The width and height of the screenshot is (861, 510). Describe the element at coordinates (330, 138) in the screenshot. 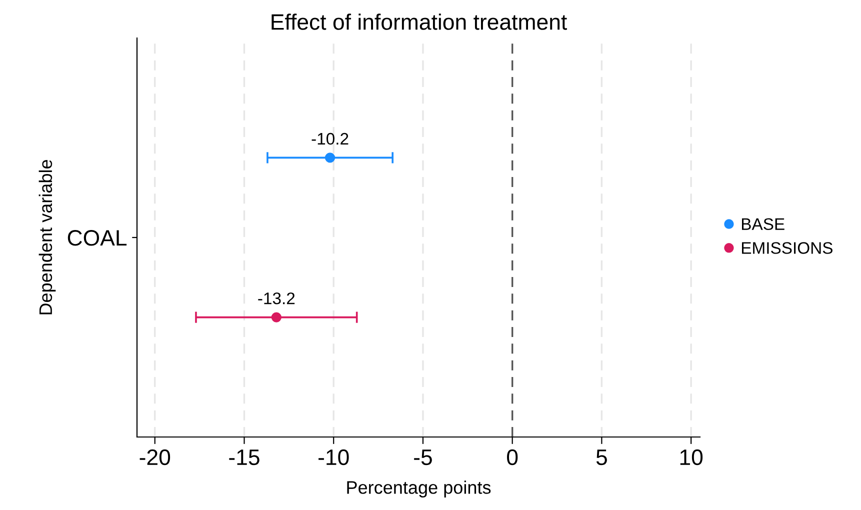

I see `data-label: -10.2` at that location.